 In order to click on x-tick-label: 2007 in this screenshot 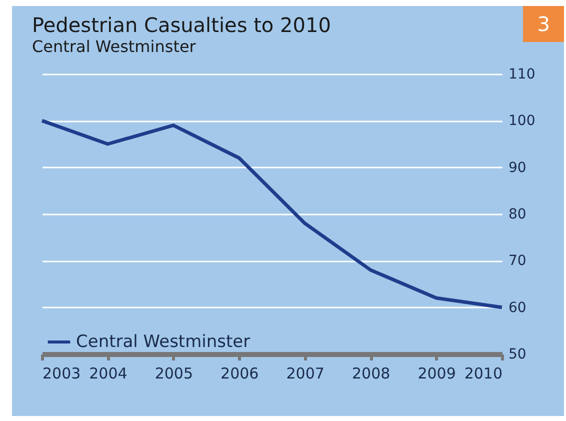, I will do `click(305, 373)`.